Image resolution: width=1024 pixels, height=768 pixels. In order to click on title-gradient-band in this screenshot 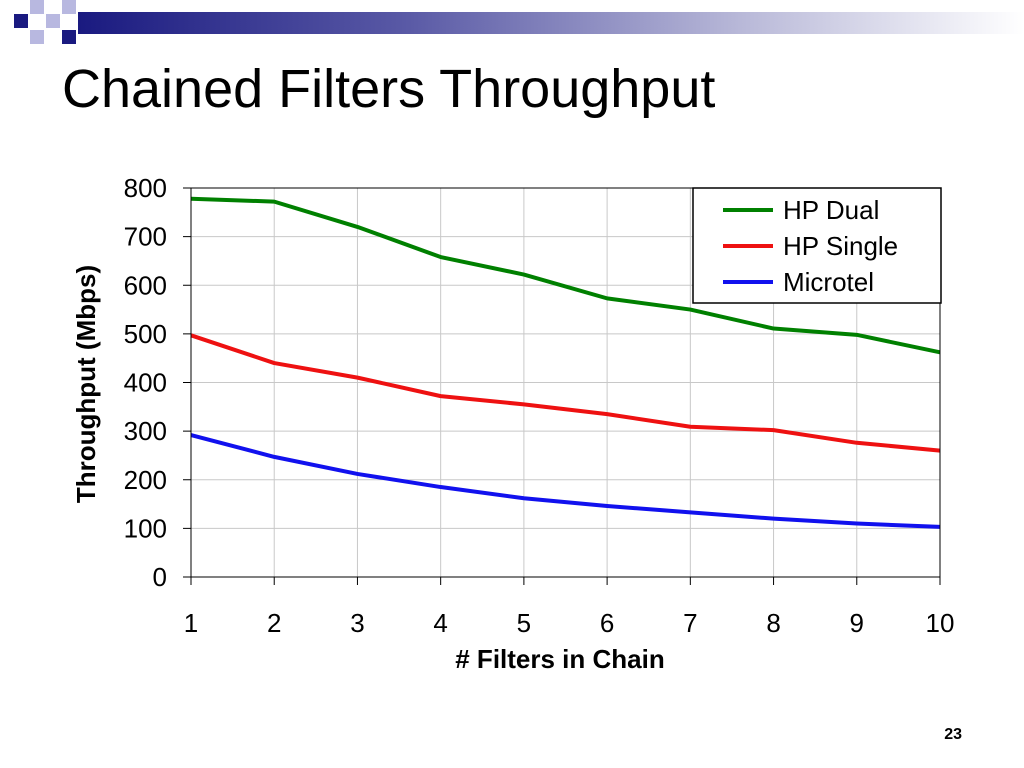, I will do `click(551, 23)`.